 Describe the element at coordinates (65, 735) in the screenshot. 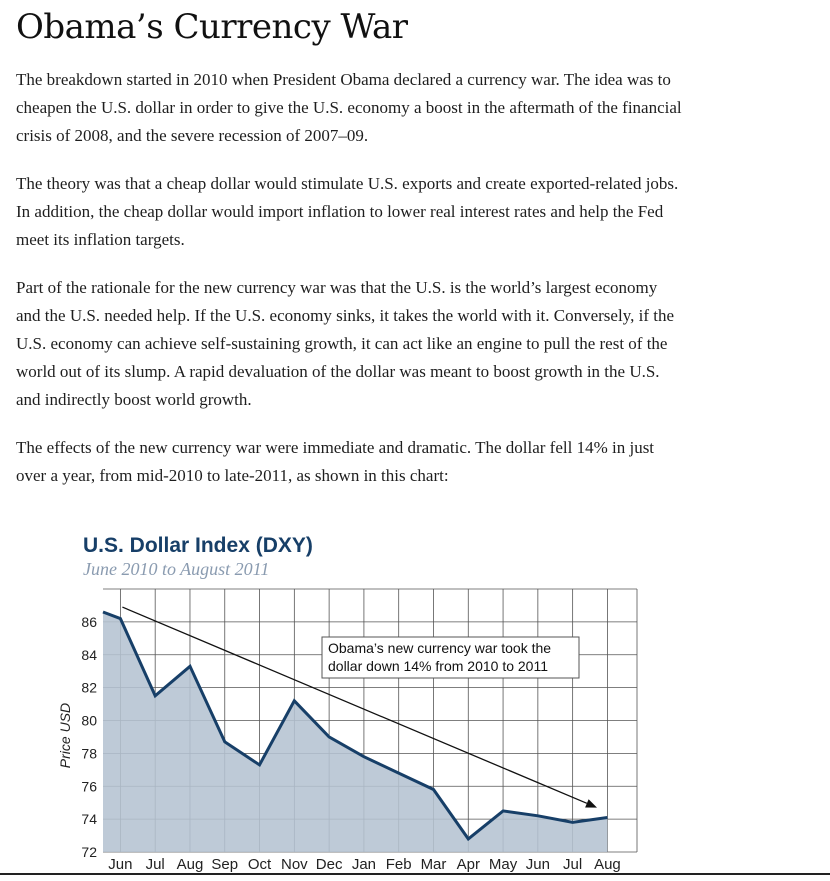

I see `y-axis-label: Price USD` at that location.